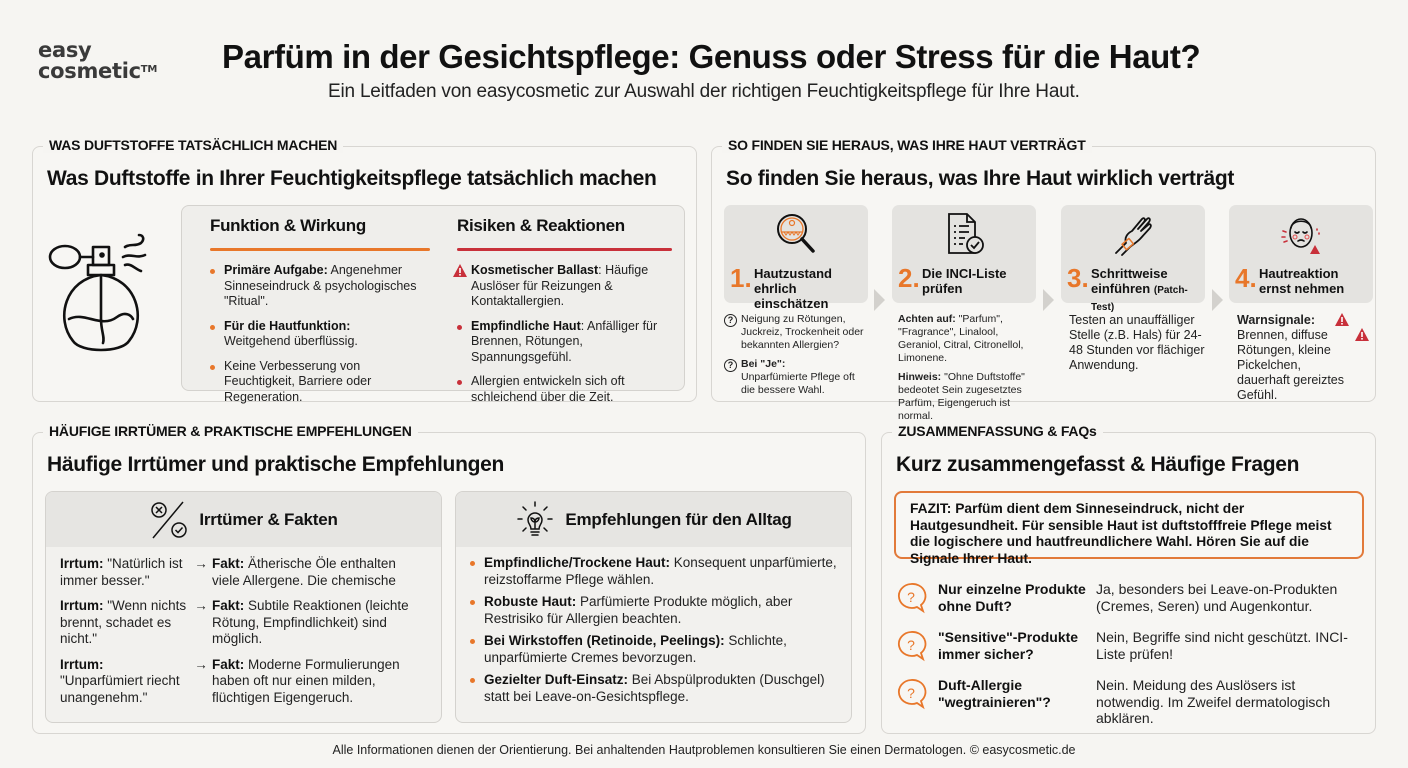 This screenshot has height=768, width=1408. What do you see at coordinates (1012, 597) in the screenshot?
I see `faq-question: Nur einzelne Produkte ohne Duft?` at bounding box center [1012, 597].